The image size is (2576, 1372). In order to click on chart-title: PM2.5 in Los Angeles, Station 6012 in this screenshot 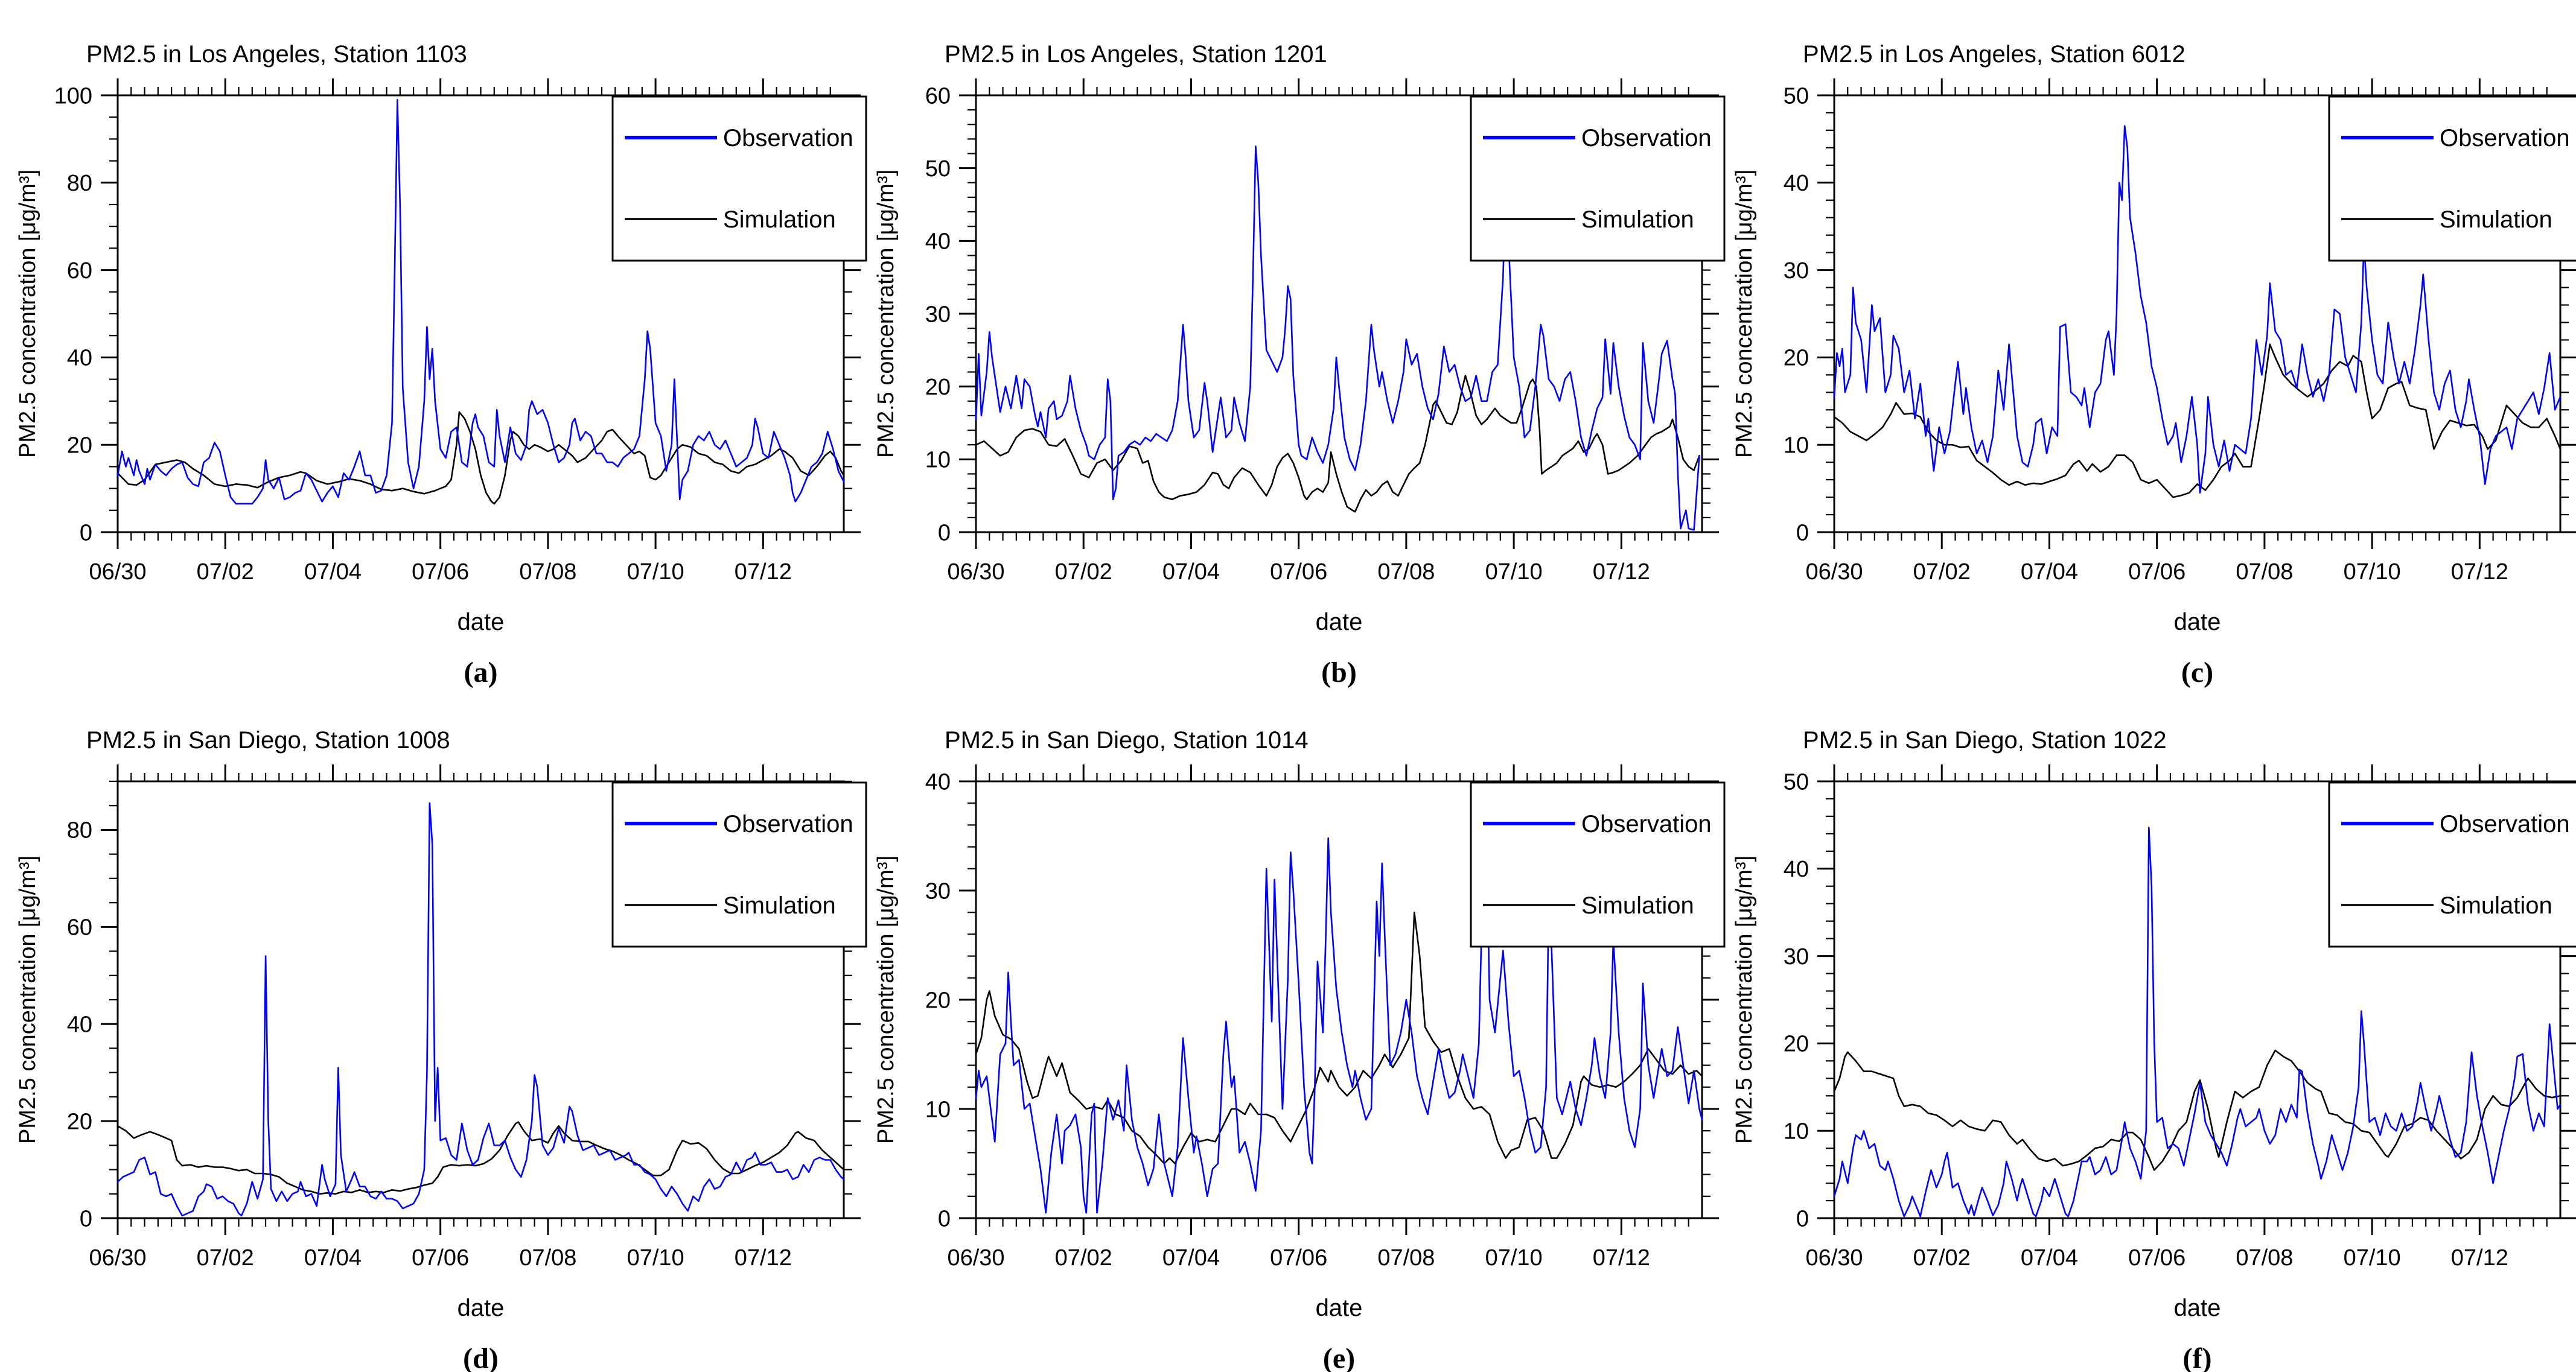, I will do `click(1994, 54)`.